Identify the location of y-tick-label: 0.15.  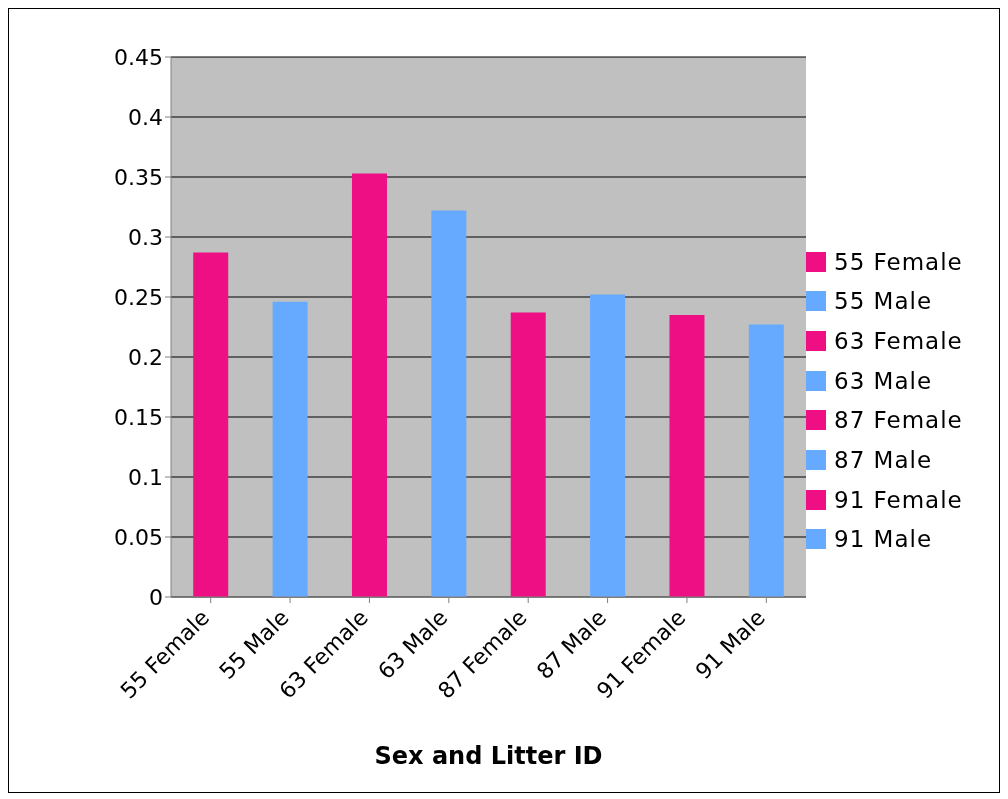
(138, 417).